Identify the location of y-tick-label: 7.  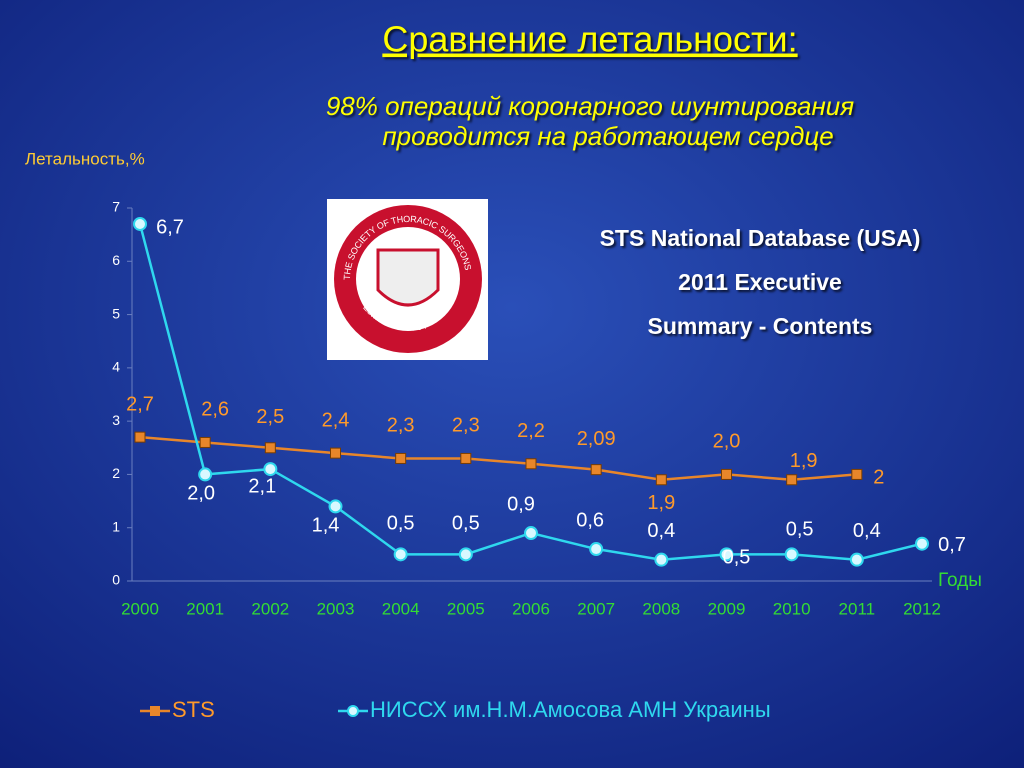
(116, 207).